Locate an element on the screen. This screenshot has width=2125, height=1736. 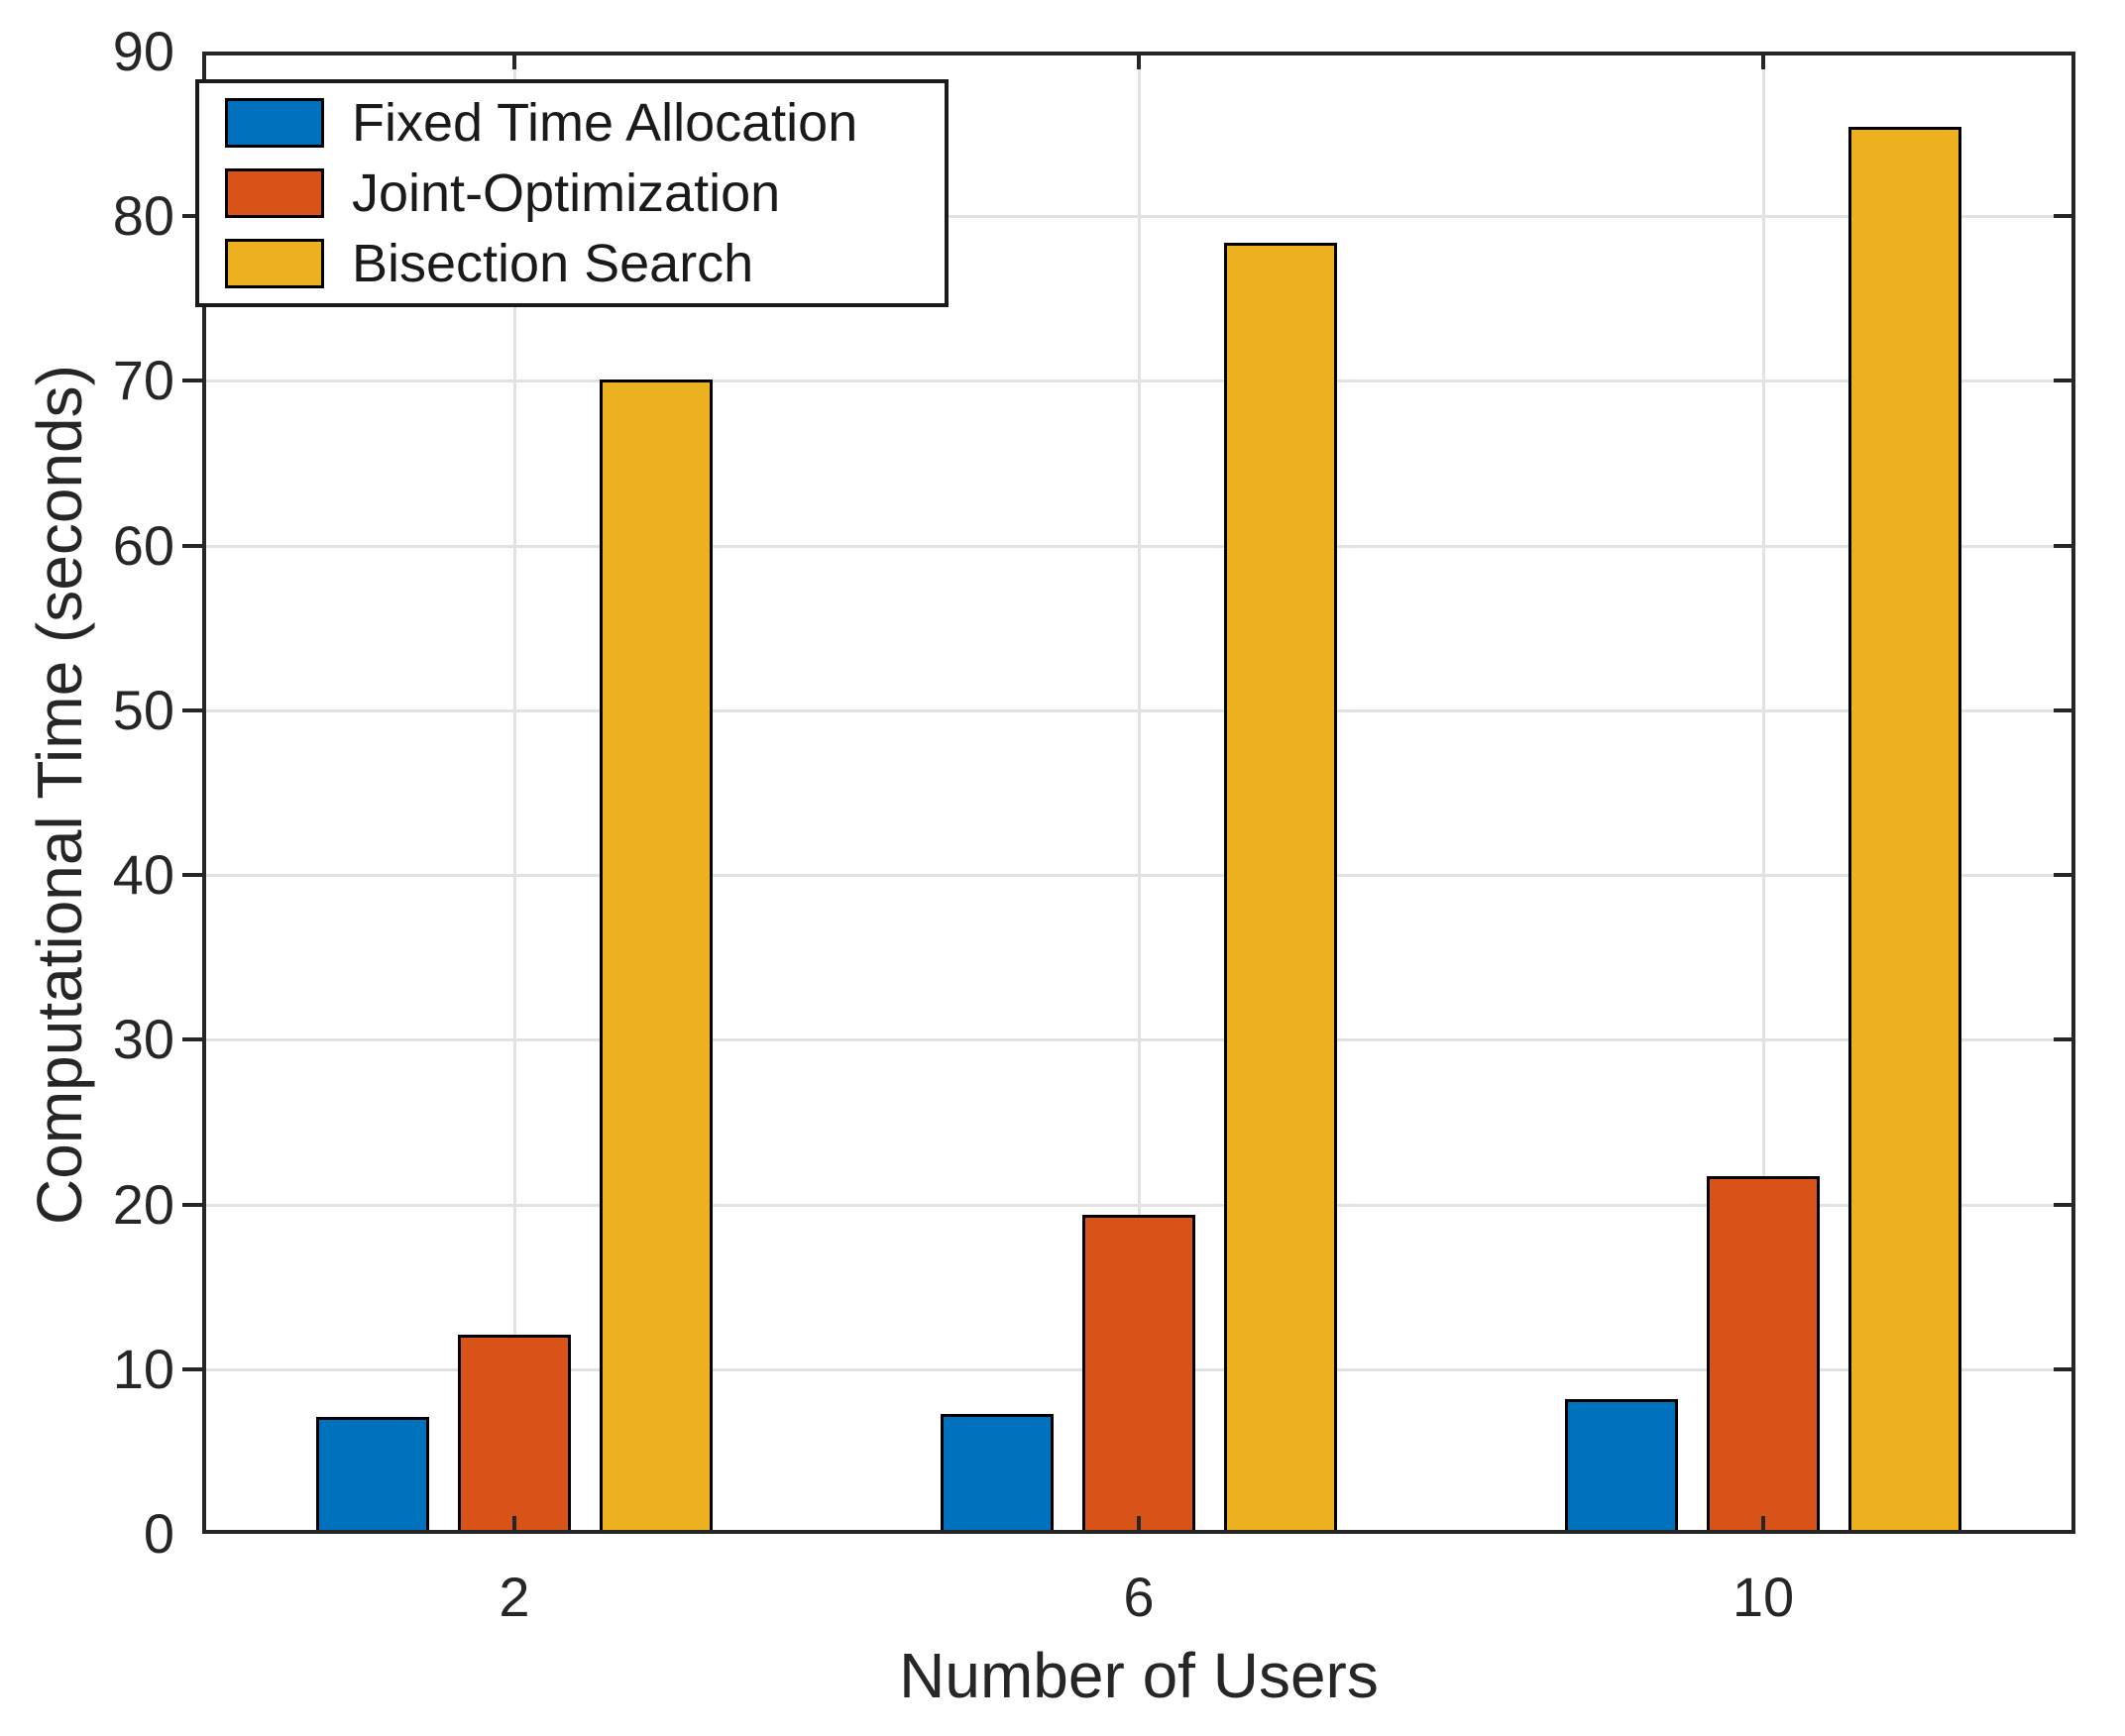
y-tick-label: 0 is located at coordinates (158, 1533).